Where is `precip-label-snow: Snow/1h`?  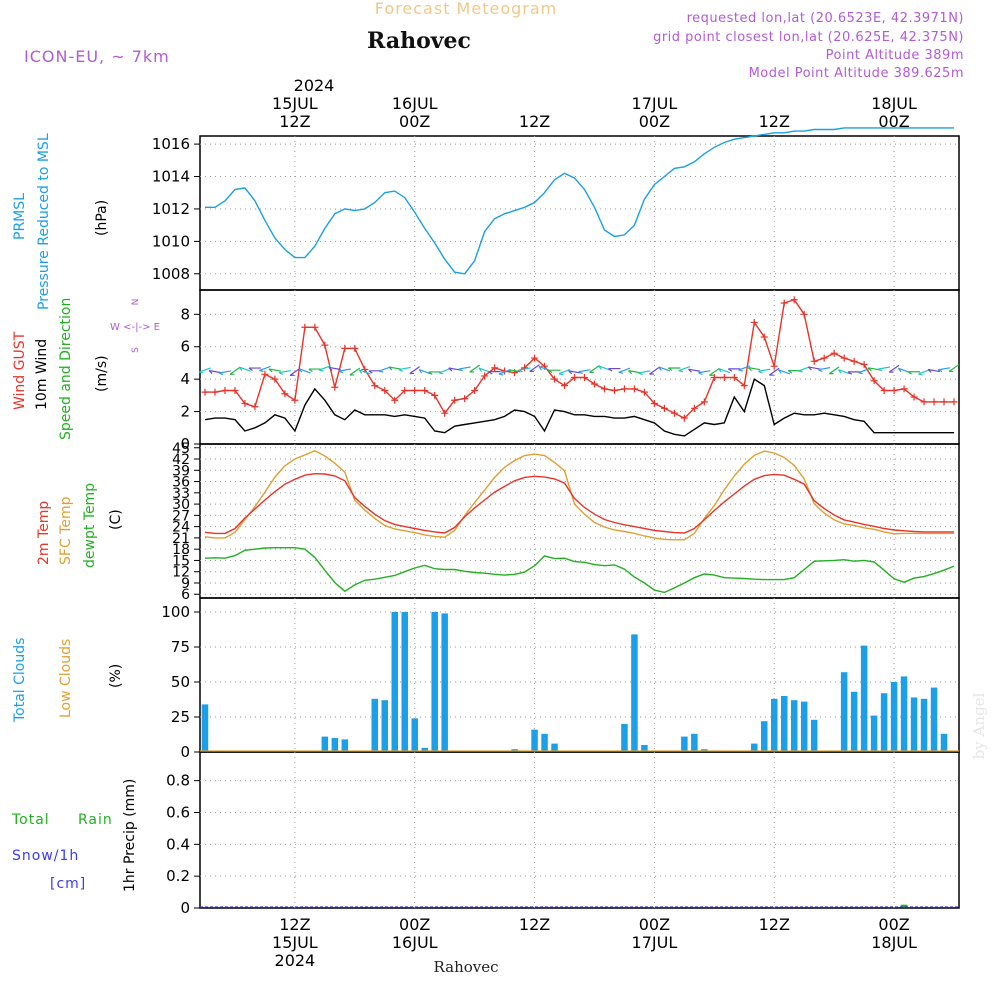 precip-label-snow: Snow/1h is located at coordinates (45, 856).